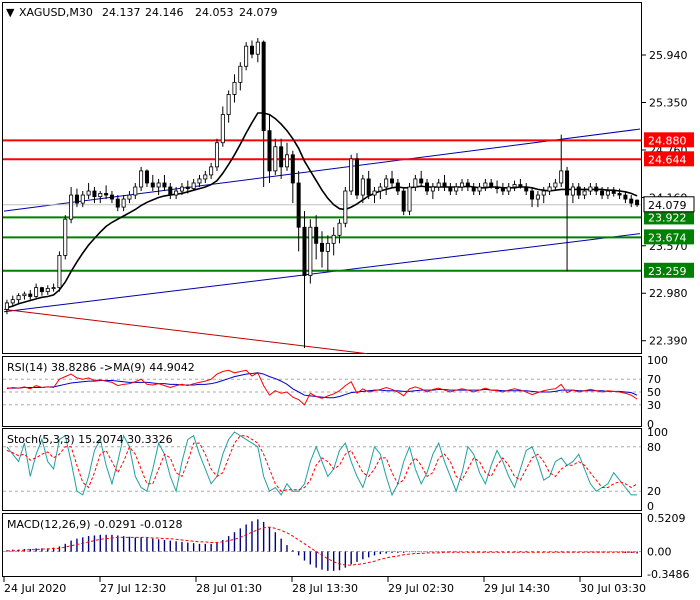  What do you see at coordinates (667, 217) in the screenshot?
I see `level-price-label: 23.922` at bounding box center [667, 217].